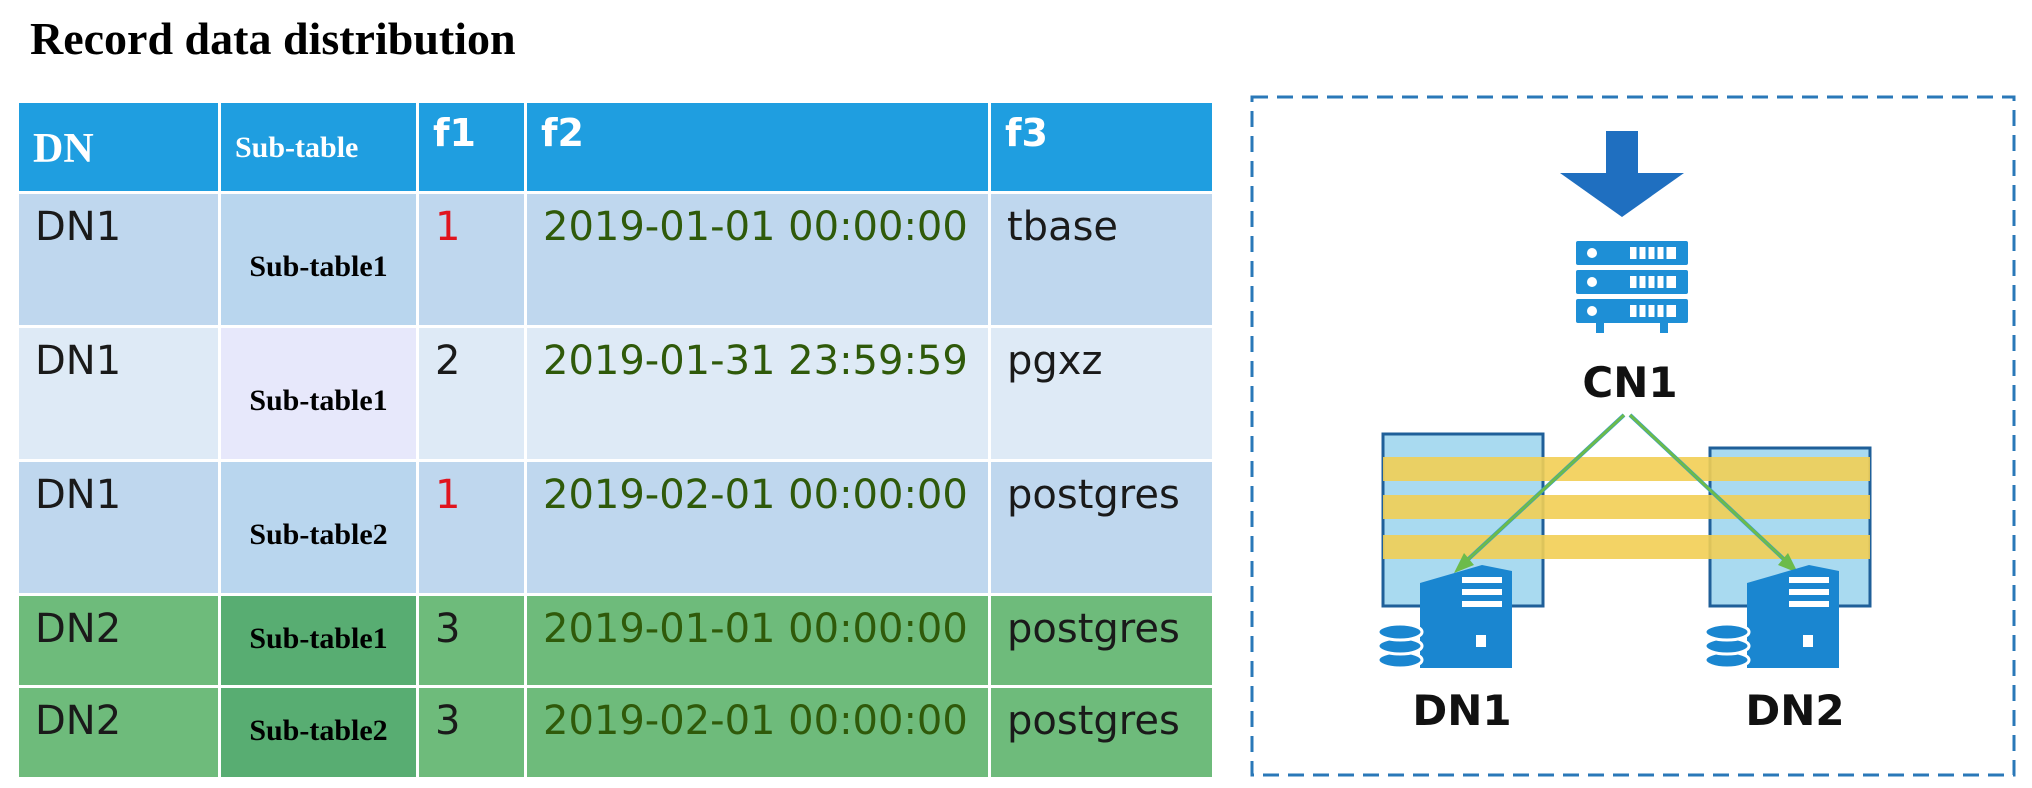 The image size is (2032, 788). I want to click on column-header-dn: DN, so click(118, 147).